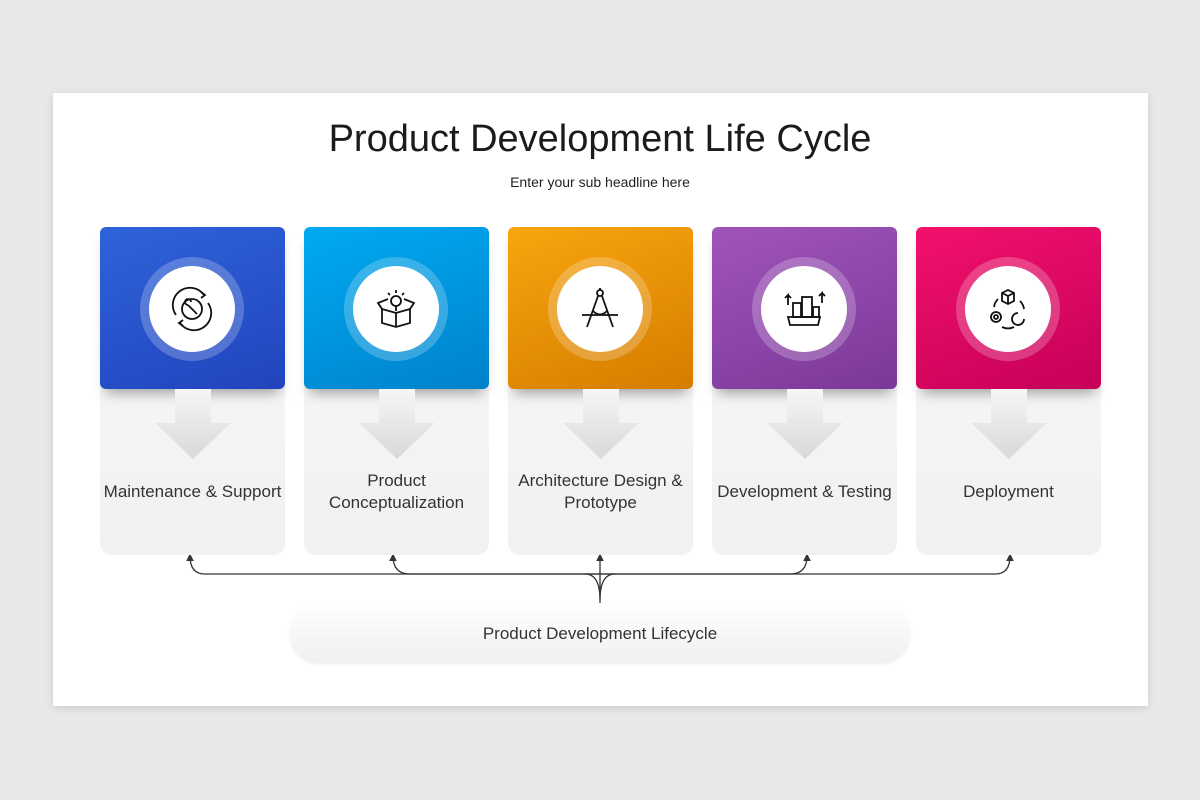 This screenshot has width=1200, height=800. I want to click on center-label: Product Development Lifecycle, so click(600, 633).